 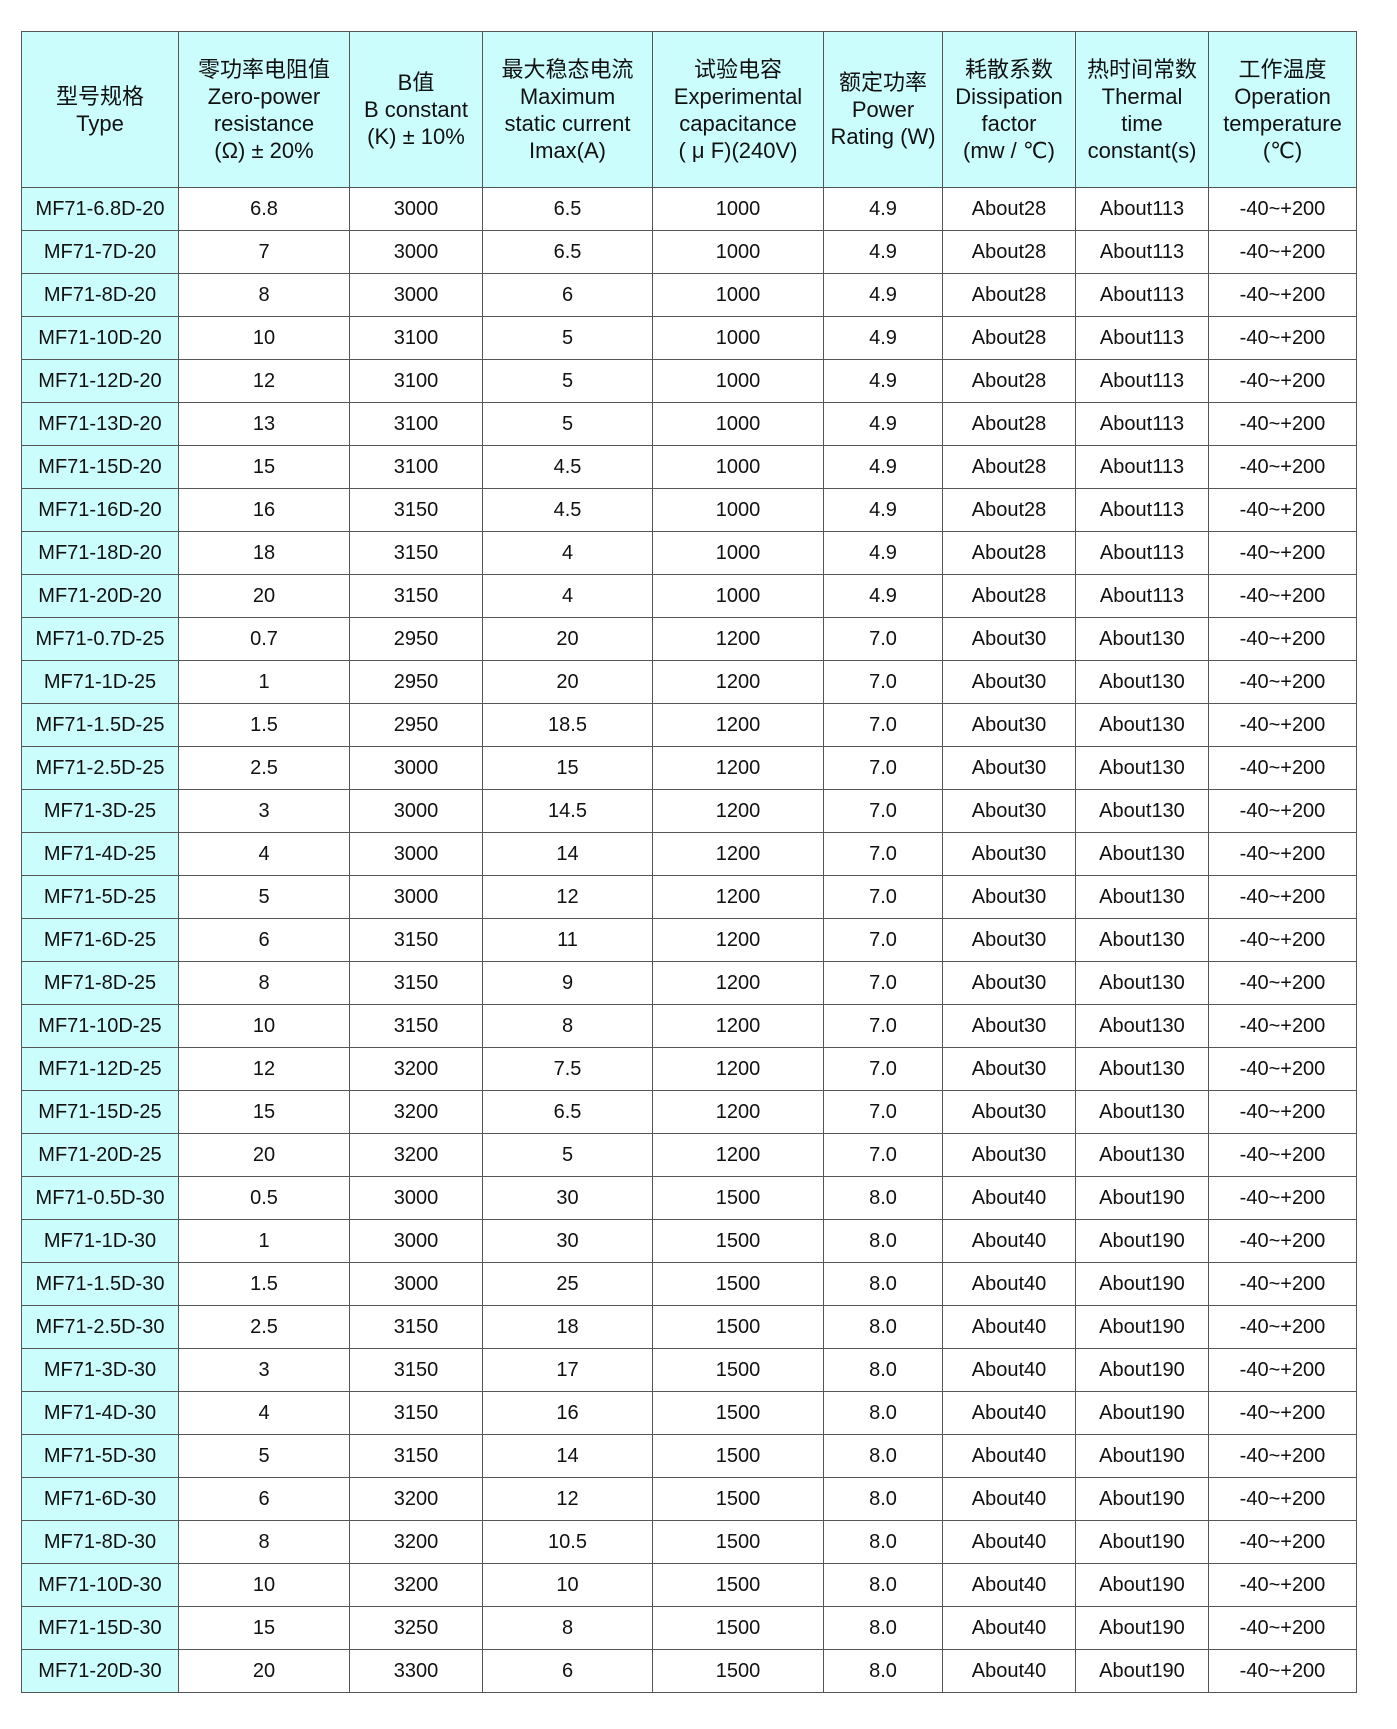 What do you see at coordinates (567, 123) in the screenshot?
I see `header-line: static current` at bounding box center [567, 123].